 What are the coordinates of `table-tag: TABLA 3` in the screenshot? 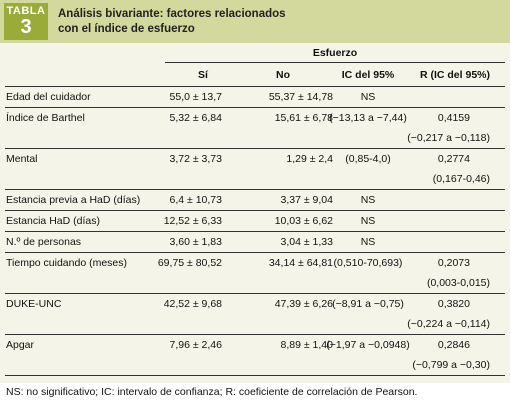 It's located at (26, 21).